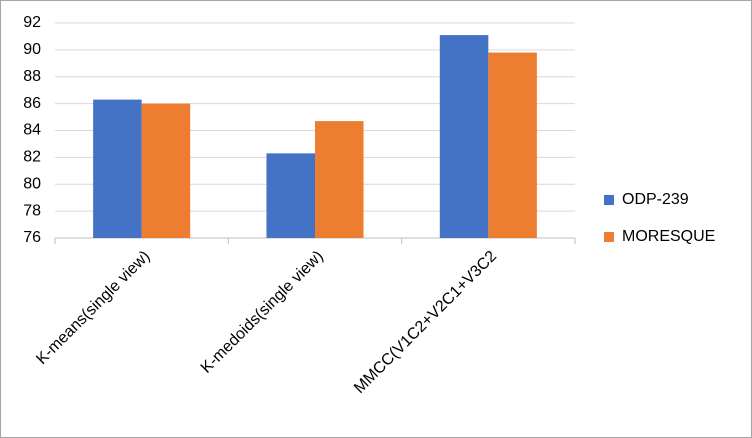 The width and height of the screenshot is (752, 438). Describe the element at coordinates (32, 103) in the screenshot. I see `y-tick-label: 86` at that location.